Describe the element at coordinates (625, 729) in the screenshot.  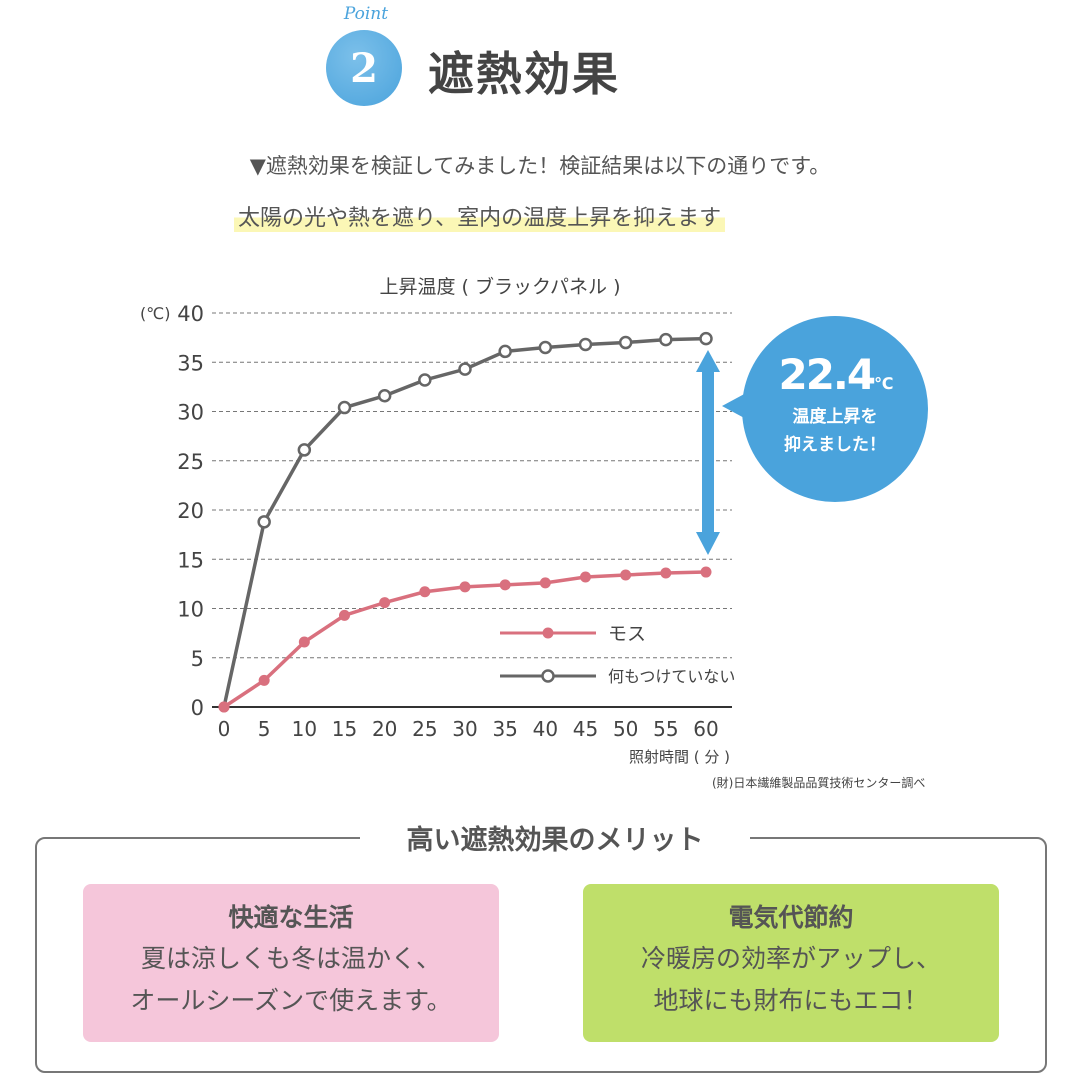
I see `x-tick-label: 50` at that location.